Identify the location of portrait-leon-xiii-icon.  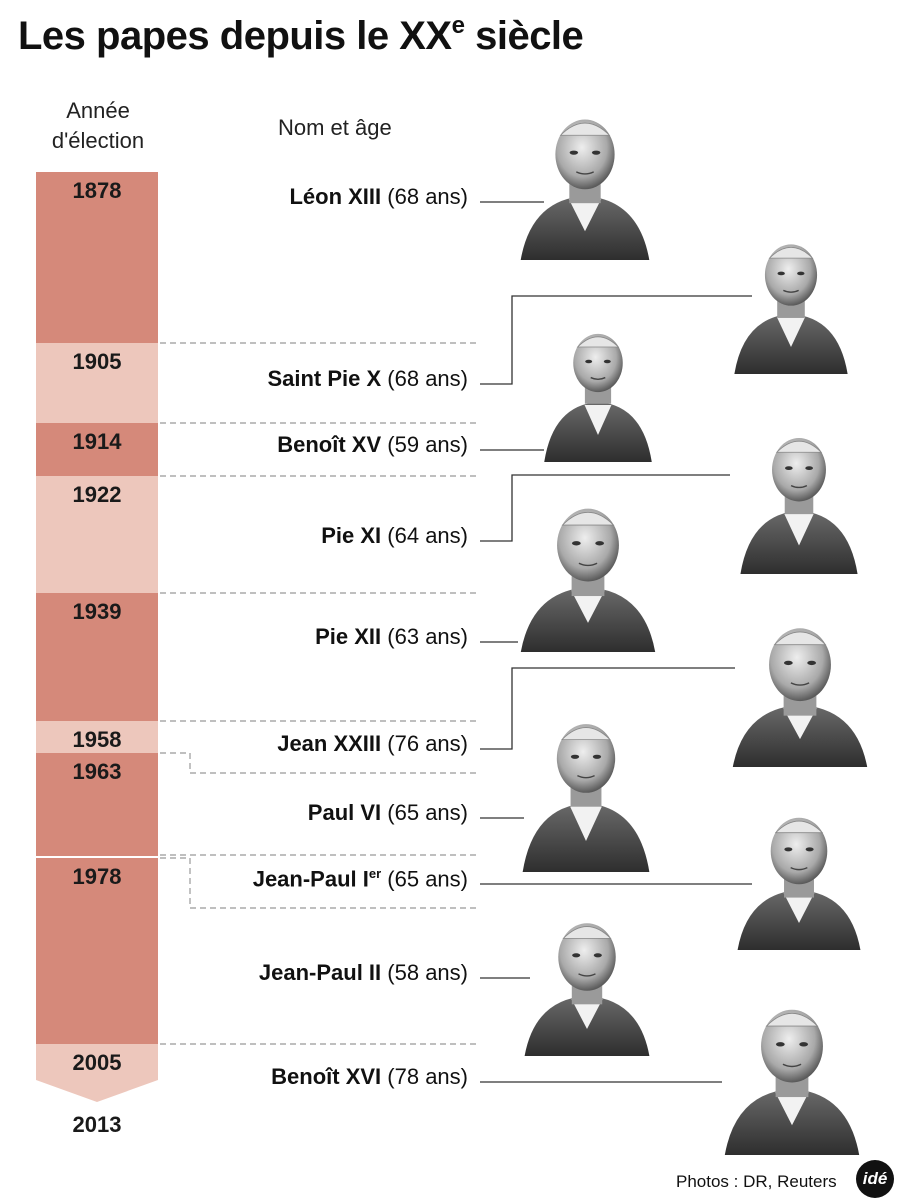
(585, 180).